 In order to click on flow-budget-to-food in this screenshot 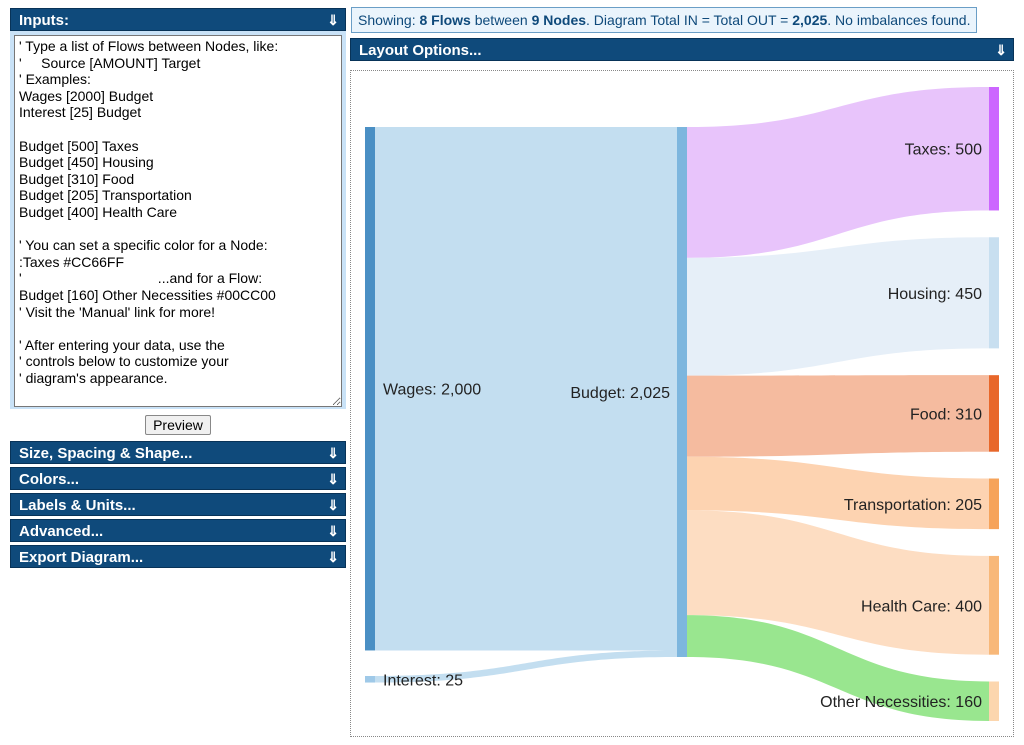, I will do `click(838, 416)`.